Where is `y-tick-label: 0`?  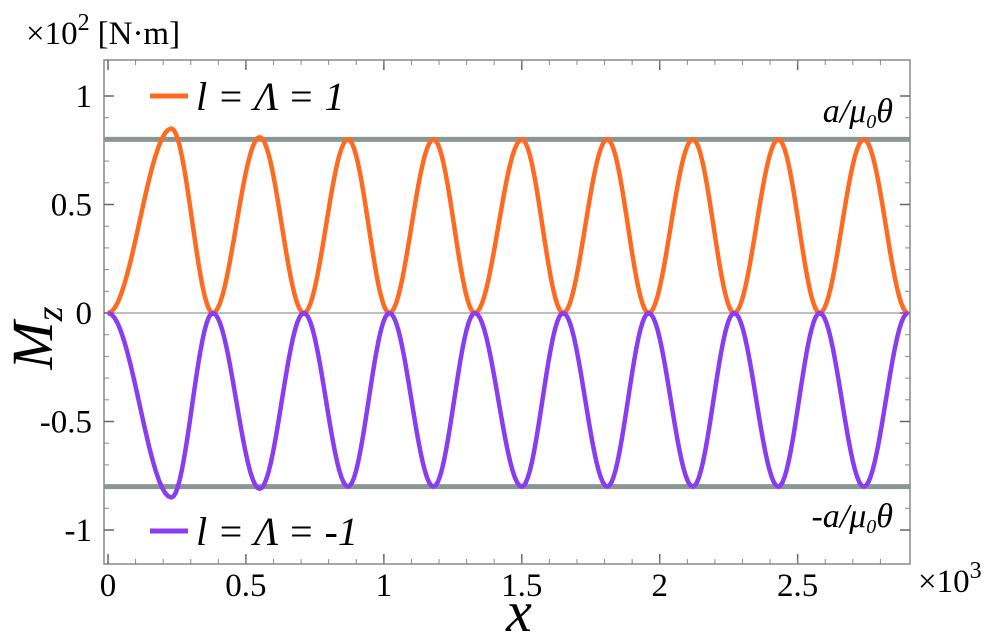
y-tick-label: 0 is located at coordinates (84, 314).